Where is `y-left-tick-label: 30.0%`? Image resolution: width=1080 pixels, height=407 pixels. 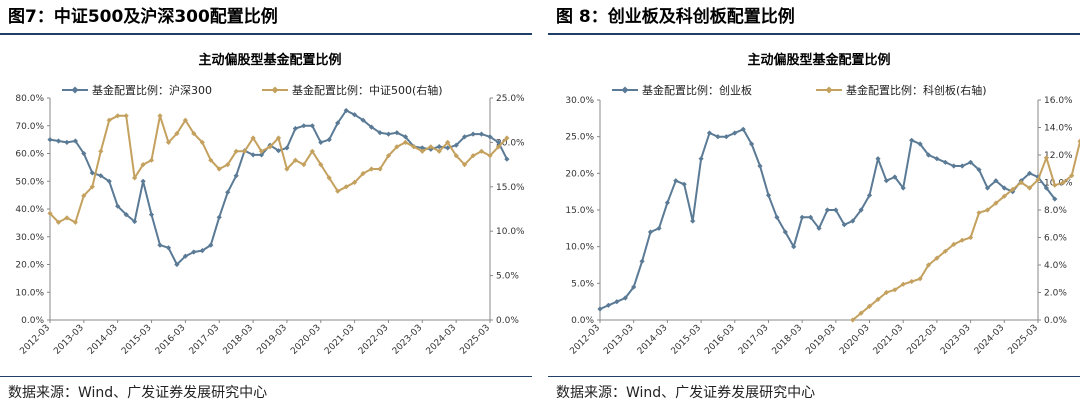
y-left-tick-label: 30.0% is located at coordinates (579, 101).